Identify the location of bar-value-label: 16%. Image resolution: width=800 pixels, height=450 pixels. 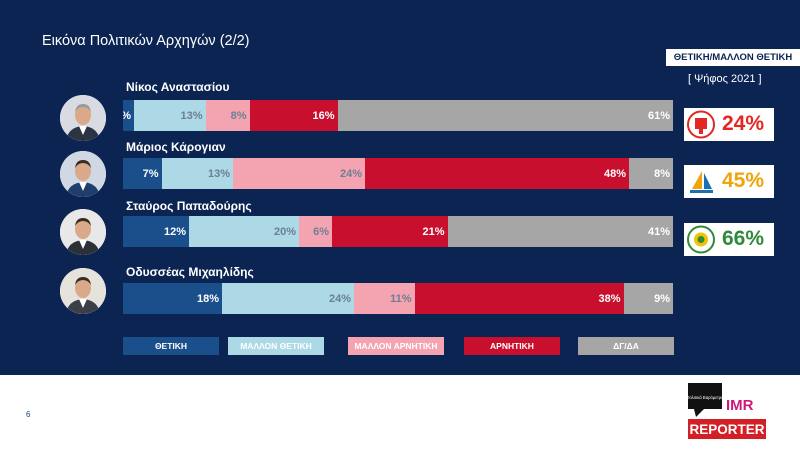
(323, 115).